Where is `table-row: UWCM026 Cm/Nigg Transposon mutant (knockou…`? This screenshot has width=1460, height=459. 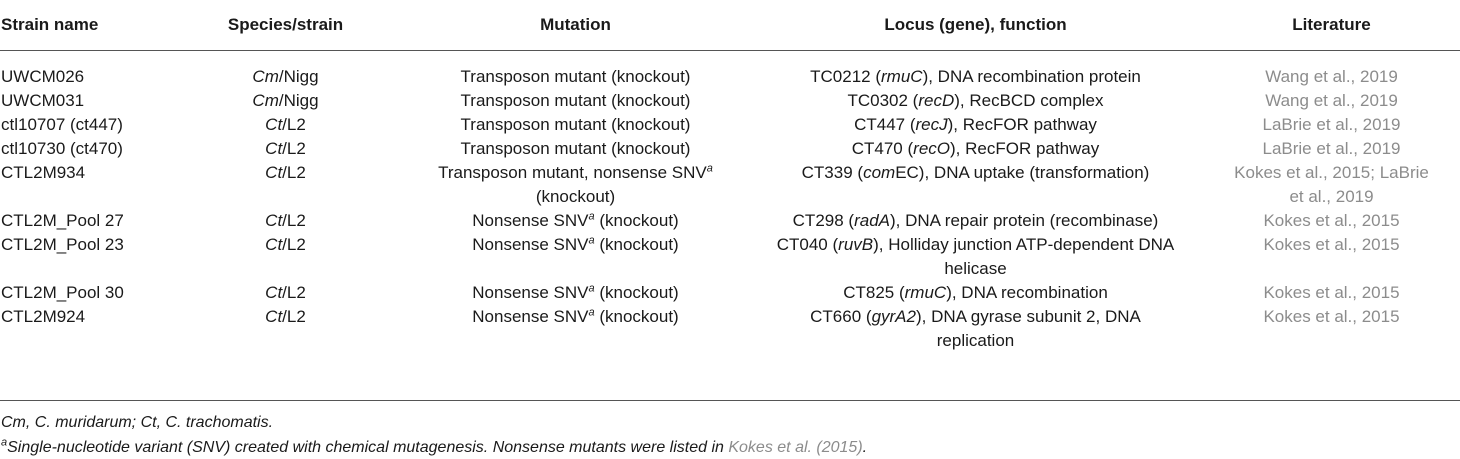
table-row: UWCM026 Cm/Nigg Transposon mutant (knockou… is located at coordinates (730, 70).